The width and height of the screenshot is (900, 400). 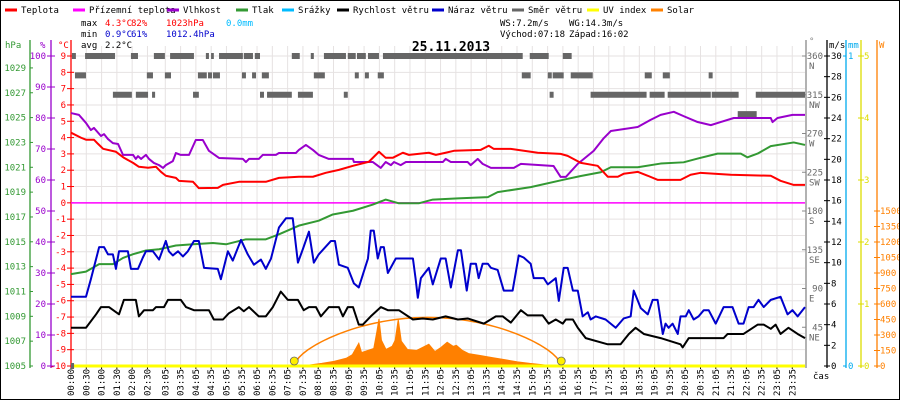 I want to click on hpa-tick-label: 1015, so click(x=15, y=243).